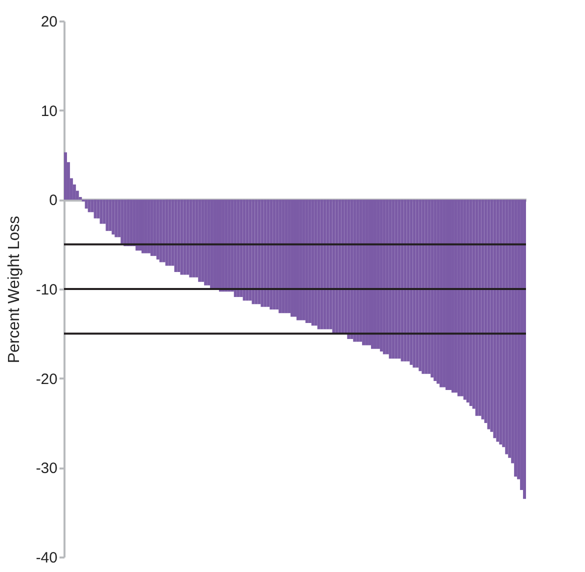 The image size is (585, 572). Describe the element at coordinates (49, 22) in the screenshot. I see `y-tick-label: 20` at that location.